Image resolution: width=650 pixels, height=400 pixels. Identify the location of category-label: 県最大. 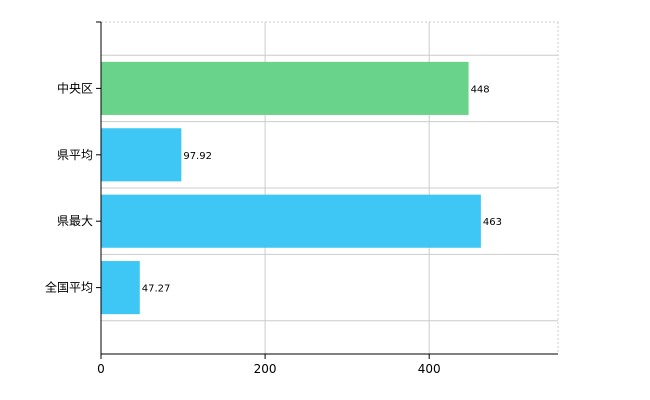
(75, 221).